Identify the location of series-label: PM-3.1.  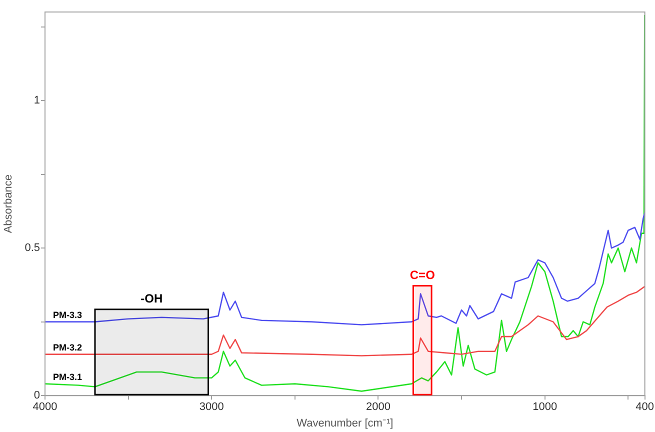
(67, 377).